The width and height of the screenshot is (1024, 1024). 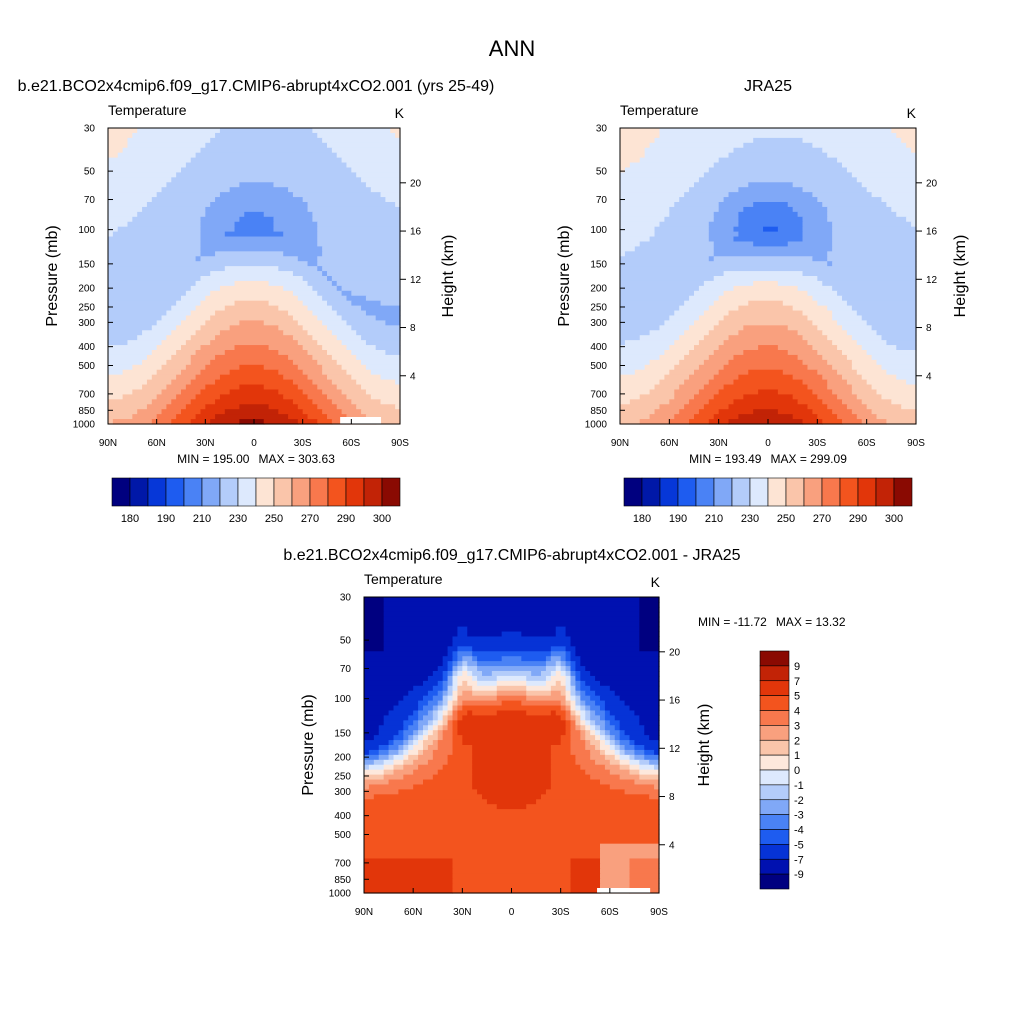 What do you see at coordinates (678, 519) in the screenshot?
I see `colorbar-label: 190` at bounding box center [678, 519].